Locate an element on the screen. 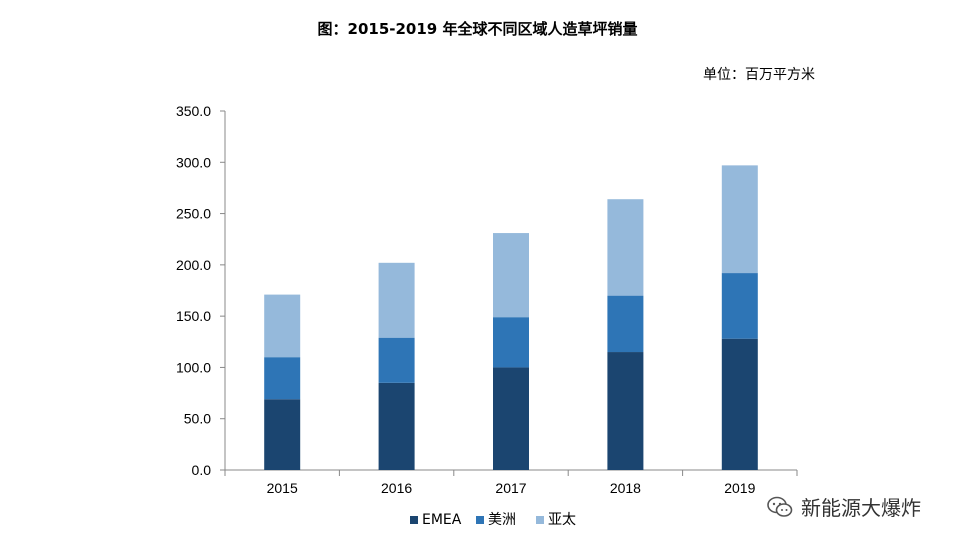  legend-label: EMEA is located at coordinates (442, 520).